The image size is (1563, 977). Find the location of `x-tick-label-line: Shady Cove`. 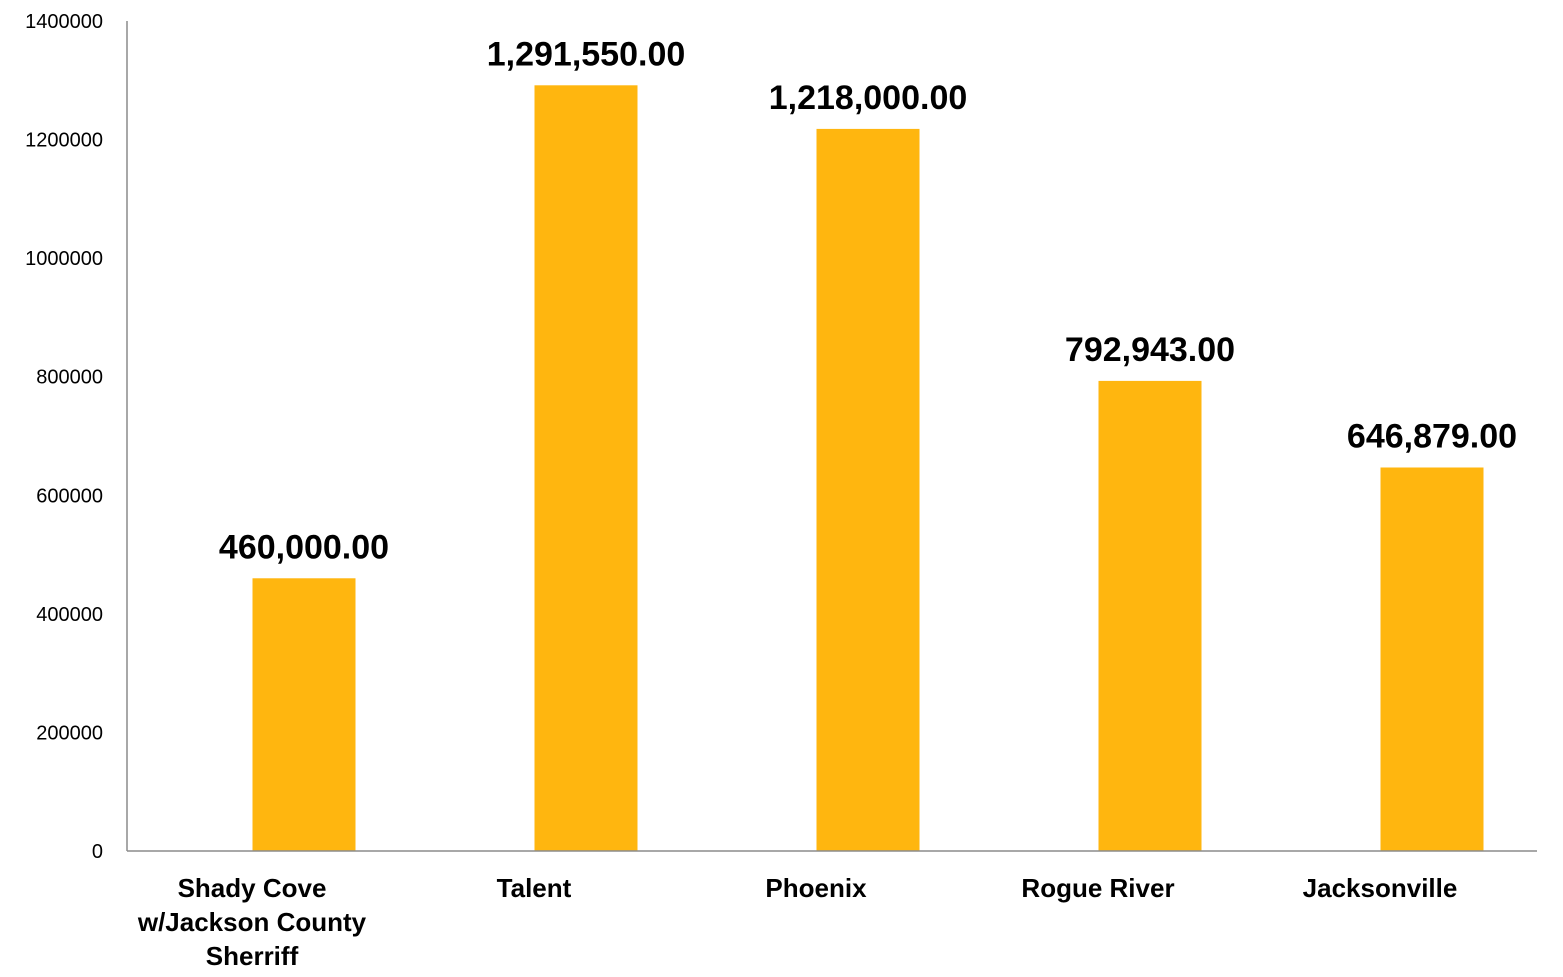

x-tick-label-line: Shady Cove is located at coordinates (252, 888).